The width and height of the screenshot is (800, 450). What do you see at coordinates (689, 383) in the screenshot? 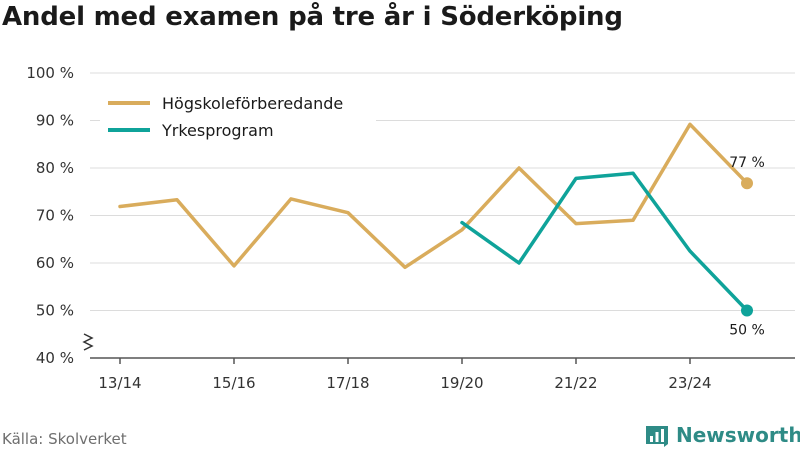
I see `x-tick-label: 23/24` at bounding box center [689, 383].